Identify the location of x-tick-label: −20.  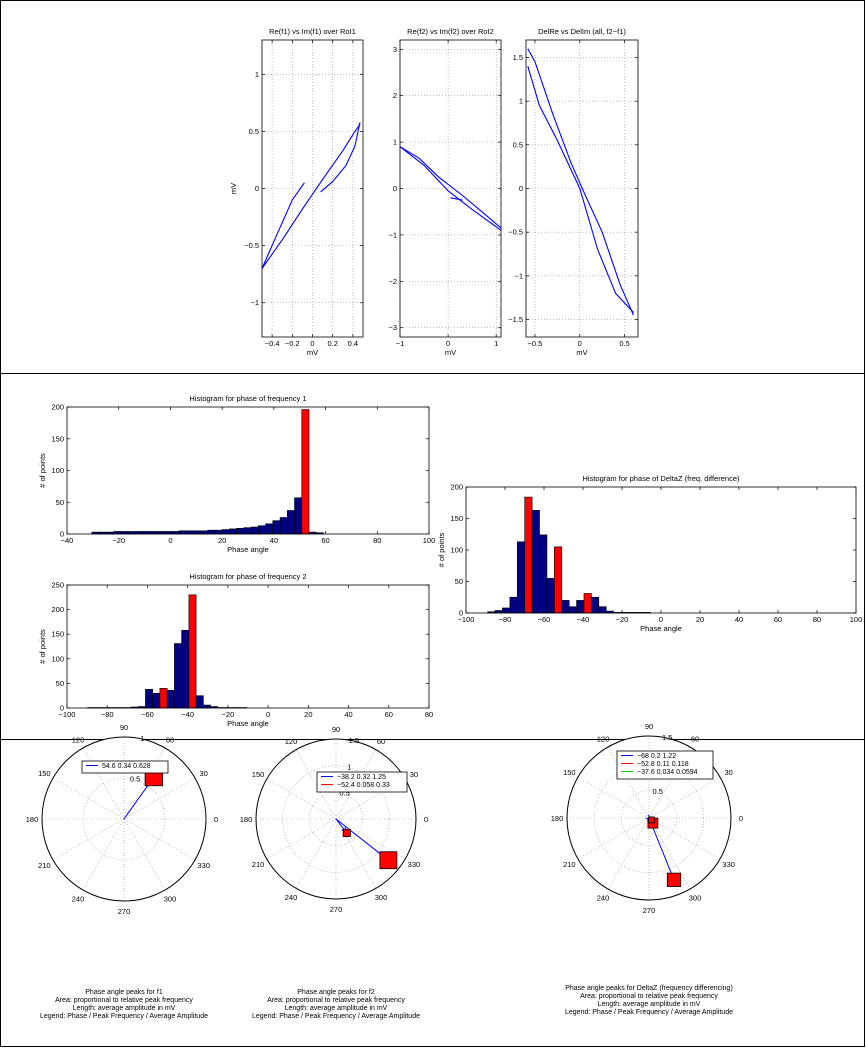
(622, 619).